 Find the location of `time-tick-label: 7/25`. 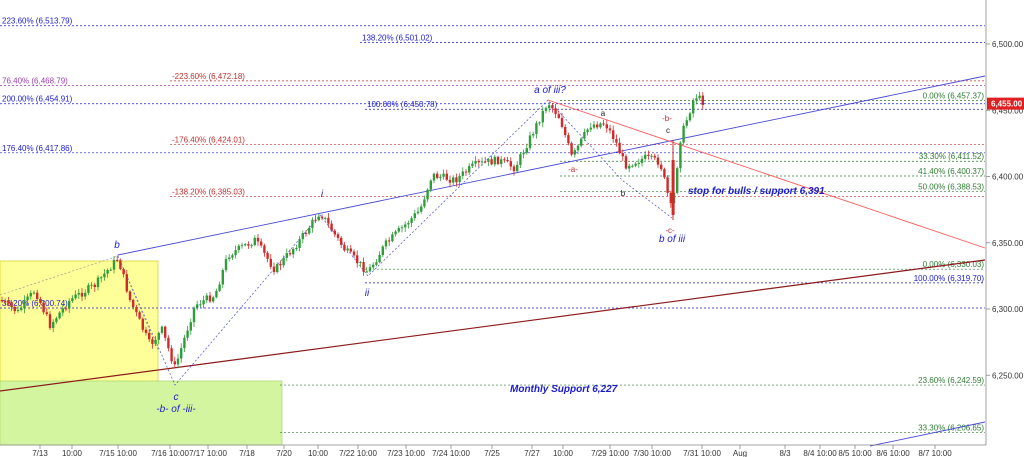

time-tick-label: 7/25 is located at coordinates (492, 453).